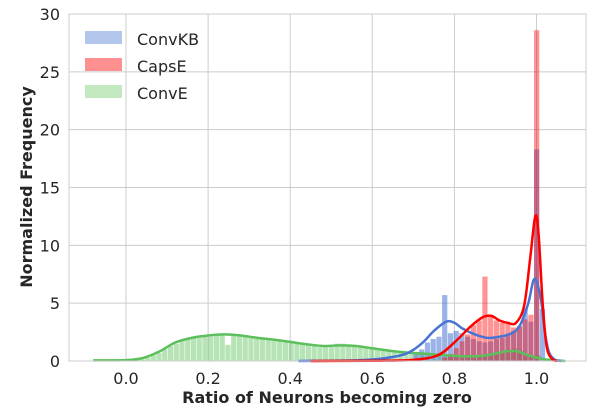 This screenshot has height=409, width=600. I want to click on y-tick-label: 20, so click(50, 130).